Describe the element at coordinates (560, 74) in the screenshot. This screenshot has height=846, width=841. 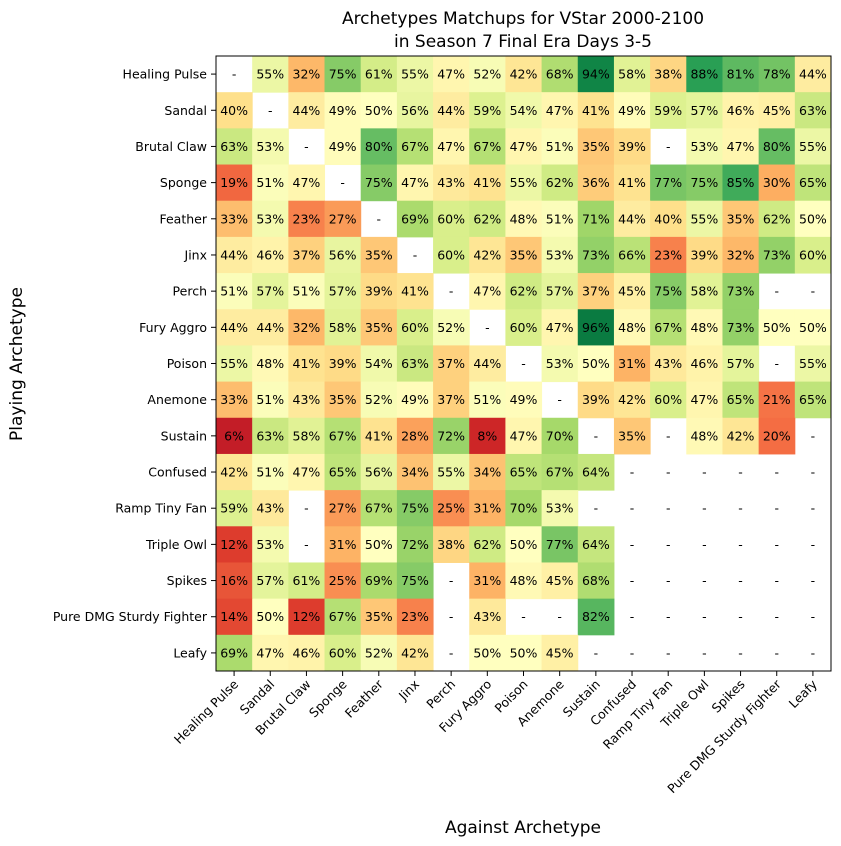
I see `heatmap-cell-label: 68%` at that location.